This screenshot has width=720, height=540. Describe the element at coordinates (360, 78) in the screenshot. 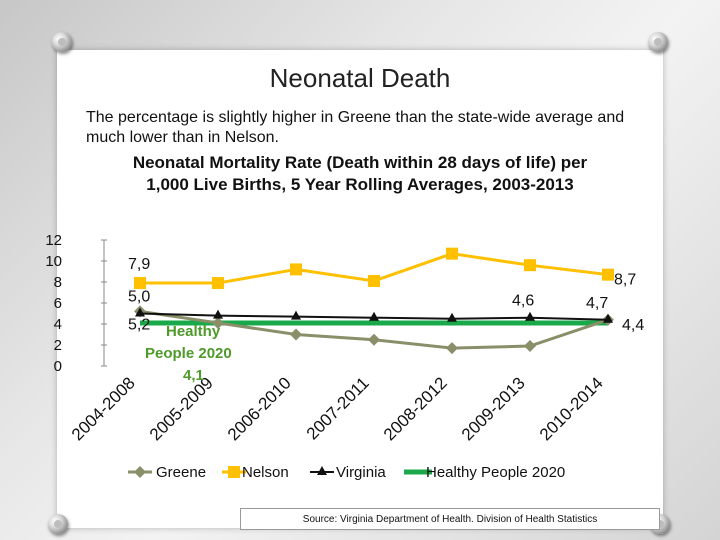

I see `slide-title: Neonatal Death` at that location.